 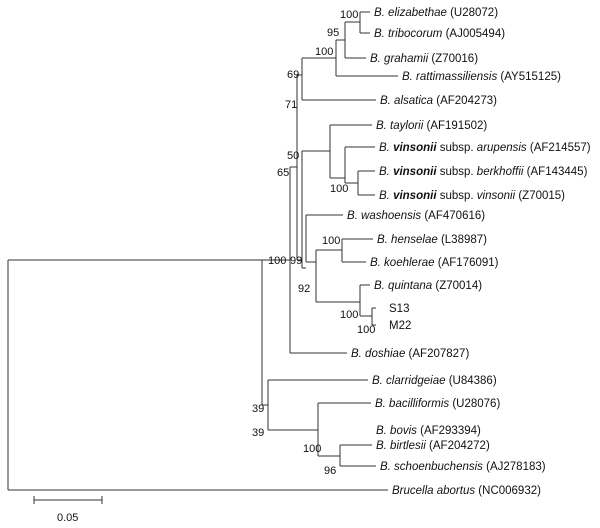 I want to click on leaf-label-part: (AF143445), so click(x=555, y=172).